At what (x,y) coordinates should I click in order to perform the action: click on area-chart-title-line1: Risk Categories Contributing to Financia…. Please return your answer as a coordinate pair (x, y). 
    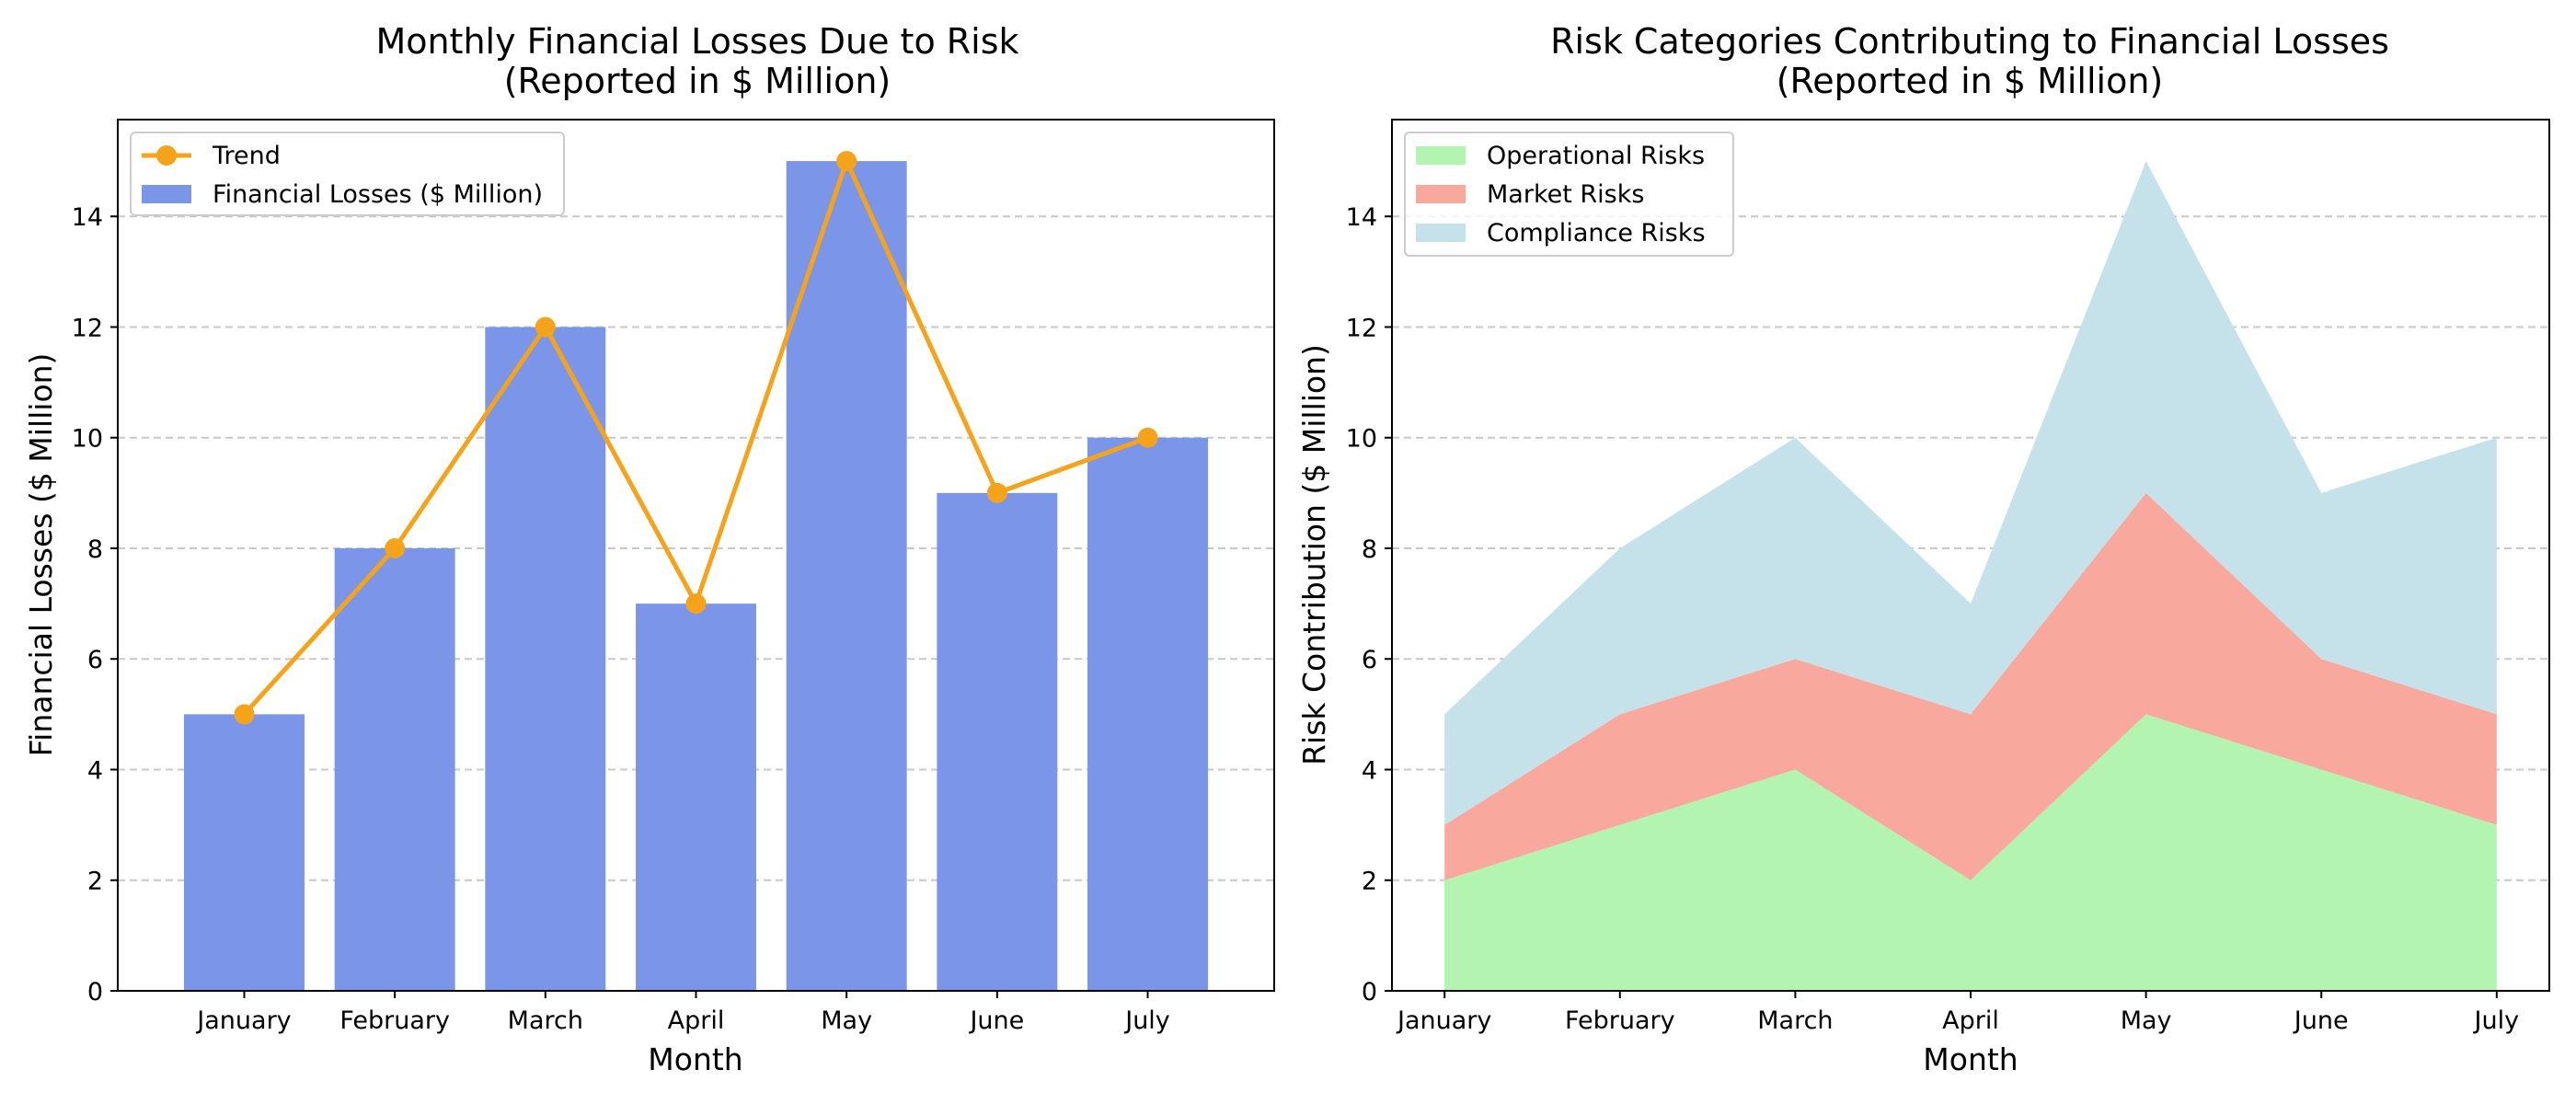
    Looking at the image, I should click on (1970, 41).